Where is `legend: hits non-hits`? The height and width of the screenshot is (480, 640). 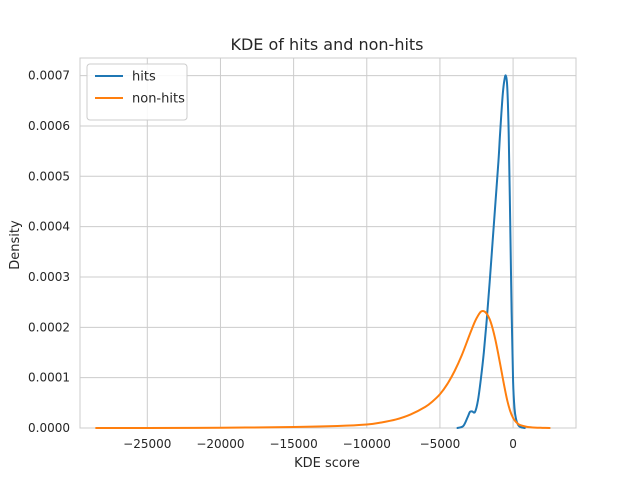 legend: hits non-hits is located at coordinates (137, 92).